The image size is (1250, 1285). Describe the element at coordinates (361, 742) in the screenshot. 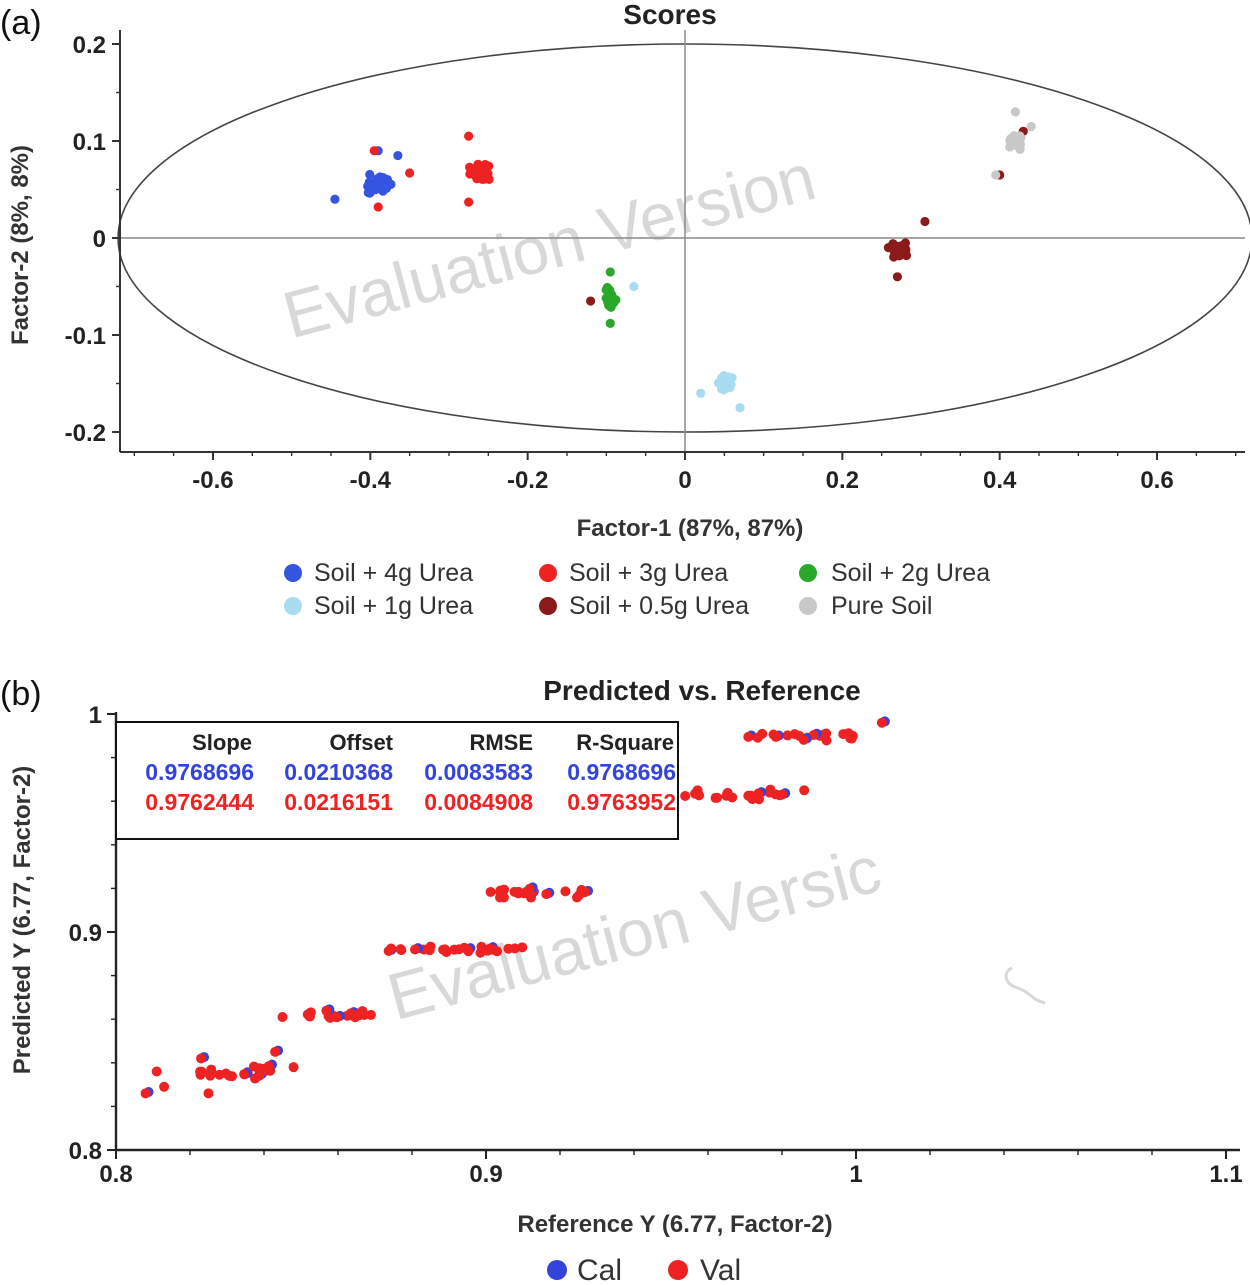

I see `stats-header-offset: Offset` at that location.